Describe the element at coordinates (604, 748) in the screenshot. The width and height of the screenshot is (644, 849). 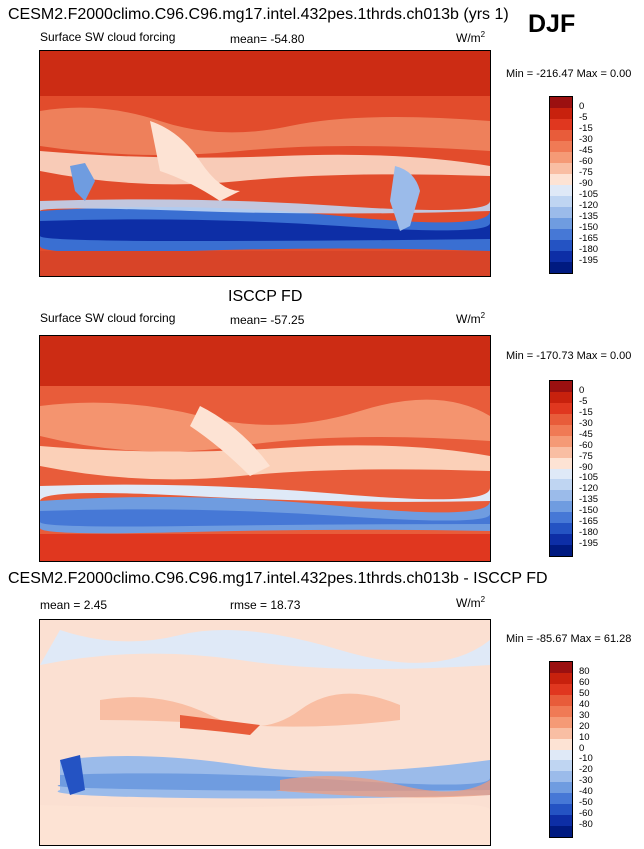
I see `panel3-colorbar-labels: 80 60 50 40 30 20 10 0 -10 -20 -30 -40 -50 -60 -80` at that location.